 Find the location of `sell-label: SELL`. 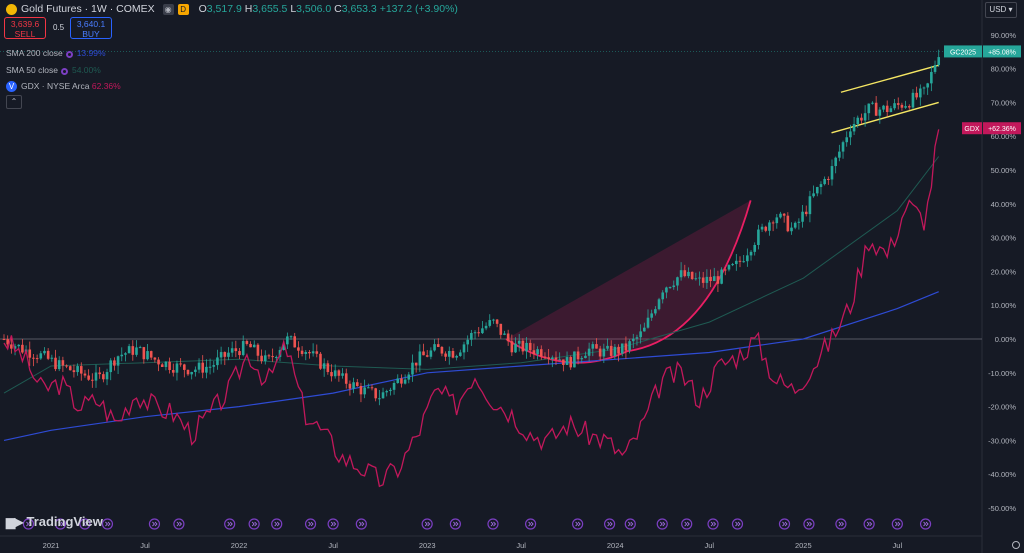

sell-label: SELL is located at coordinates (25, 34).